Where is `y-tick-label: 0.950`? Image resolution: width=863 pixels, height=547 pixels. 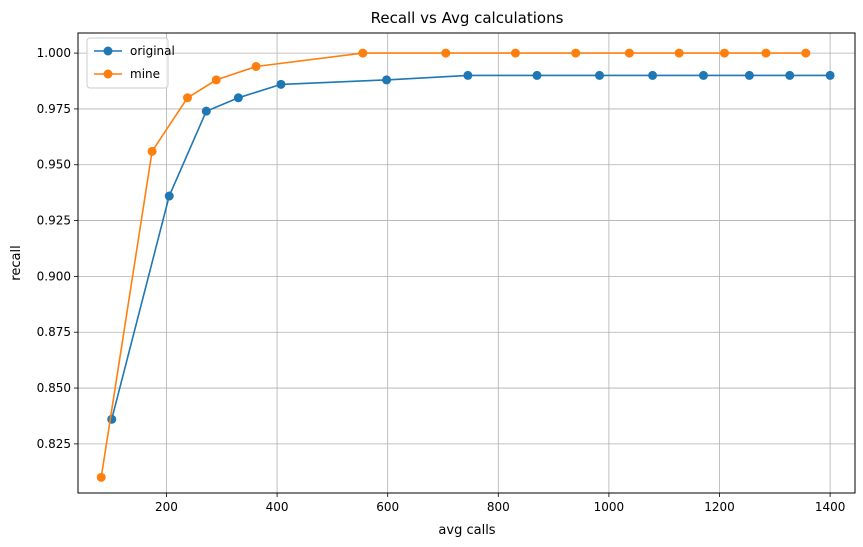 y-tick-label: 0.950 is located at coordinates (54, 165).